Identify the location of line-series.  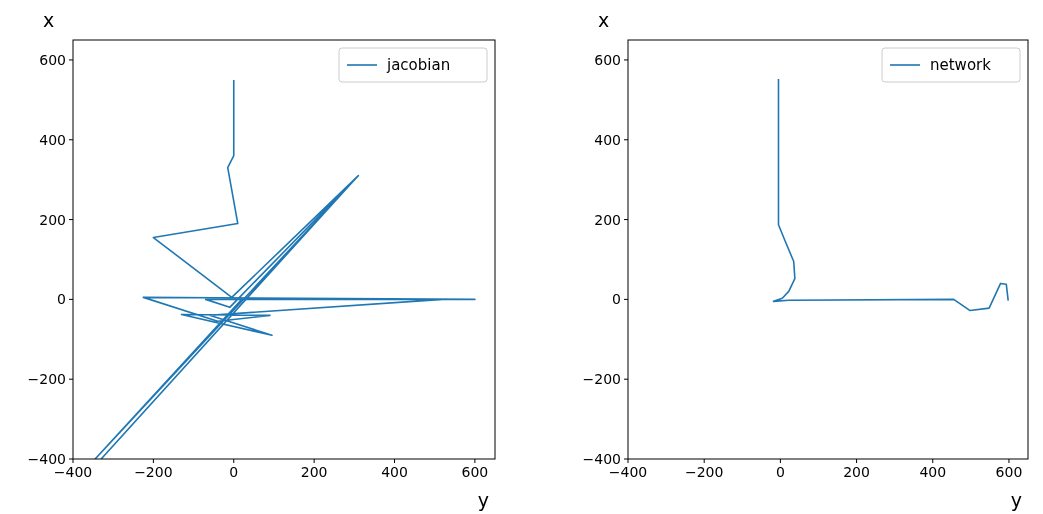
(890, 195).